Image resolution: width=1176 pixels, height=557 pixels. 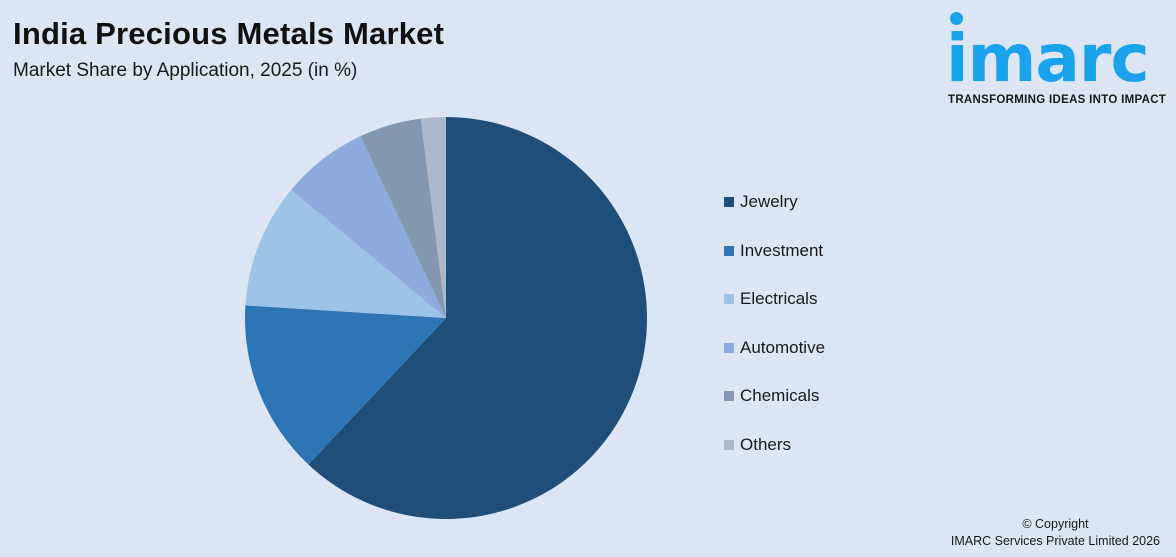 I want to click on chart-title: India Precious Metals Market, so click(x=229, y=33).